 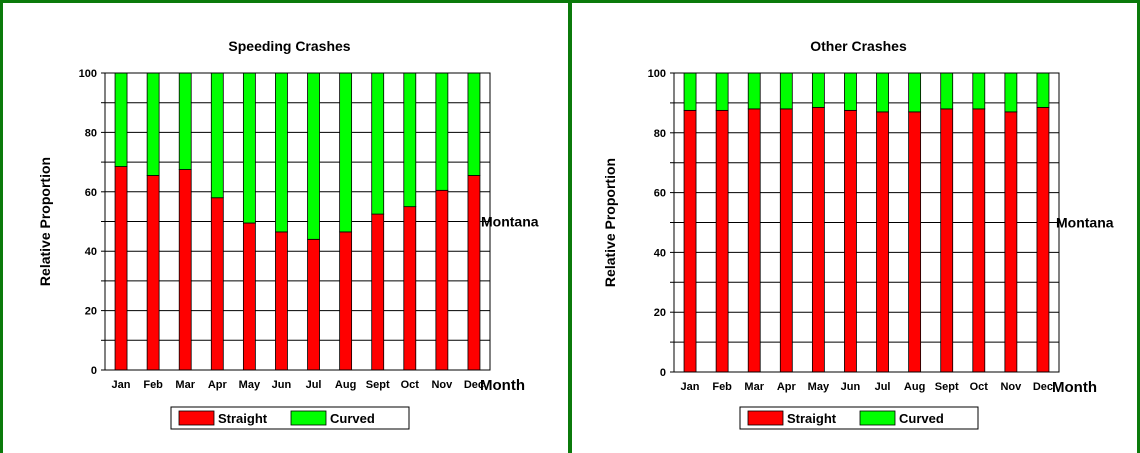 What do you see at coordinates (217, 284) in the screenshot?
I see `bar-straight-apr` at bounding box center [217, 284].